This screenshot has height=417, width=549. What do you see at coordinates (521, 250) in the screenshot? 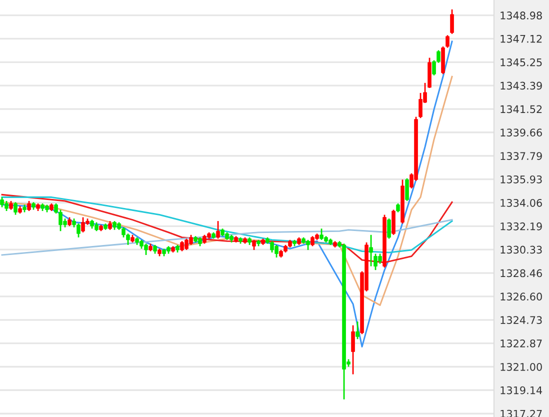
I see `y-tick-label: 1330.33` at bounding box center [521, 250].